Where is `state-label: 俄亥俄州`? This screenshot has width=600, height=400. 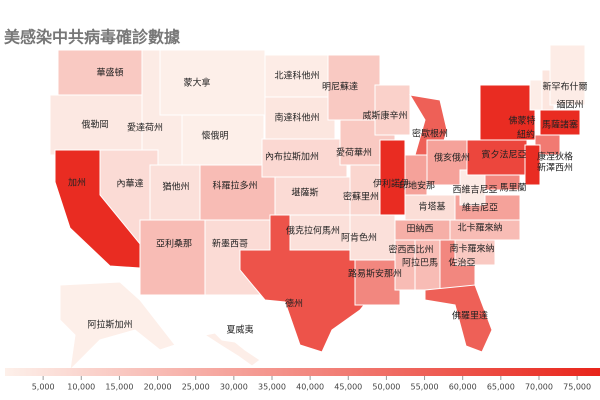
state-label: 俄亥俄州 is located at coordinates (452, 158).